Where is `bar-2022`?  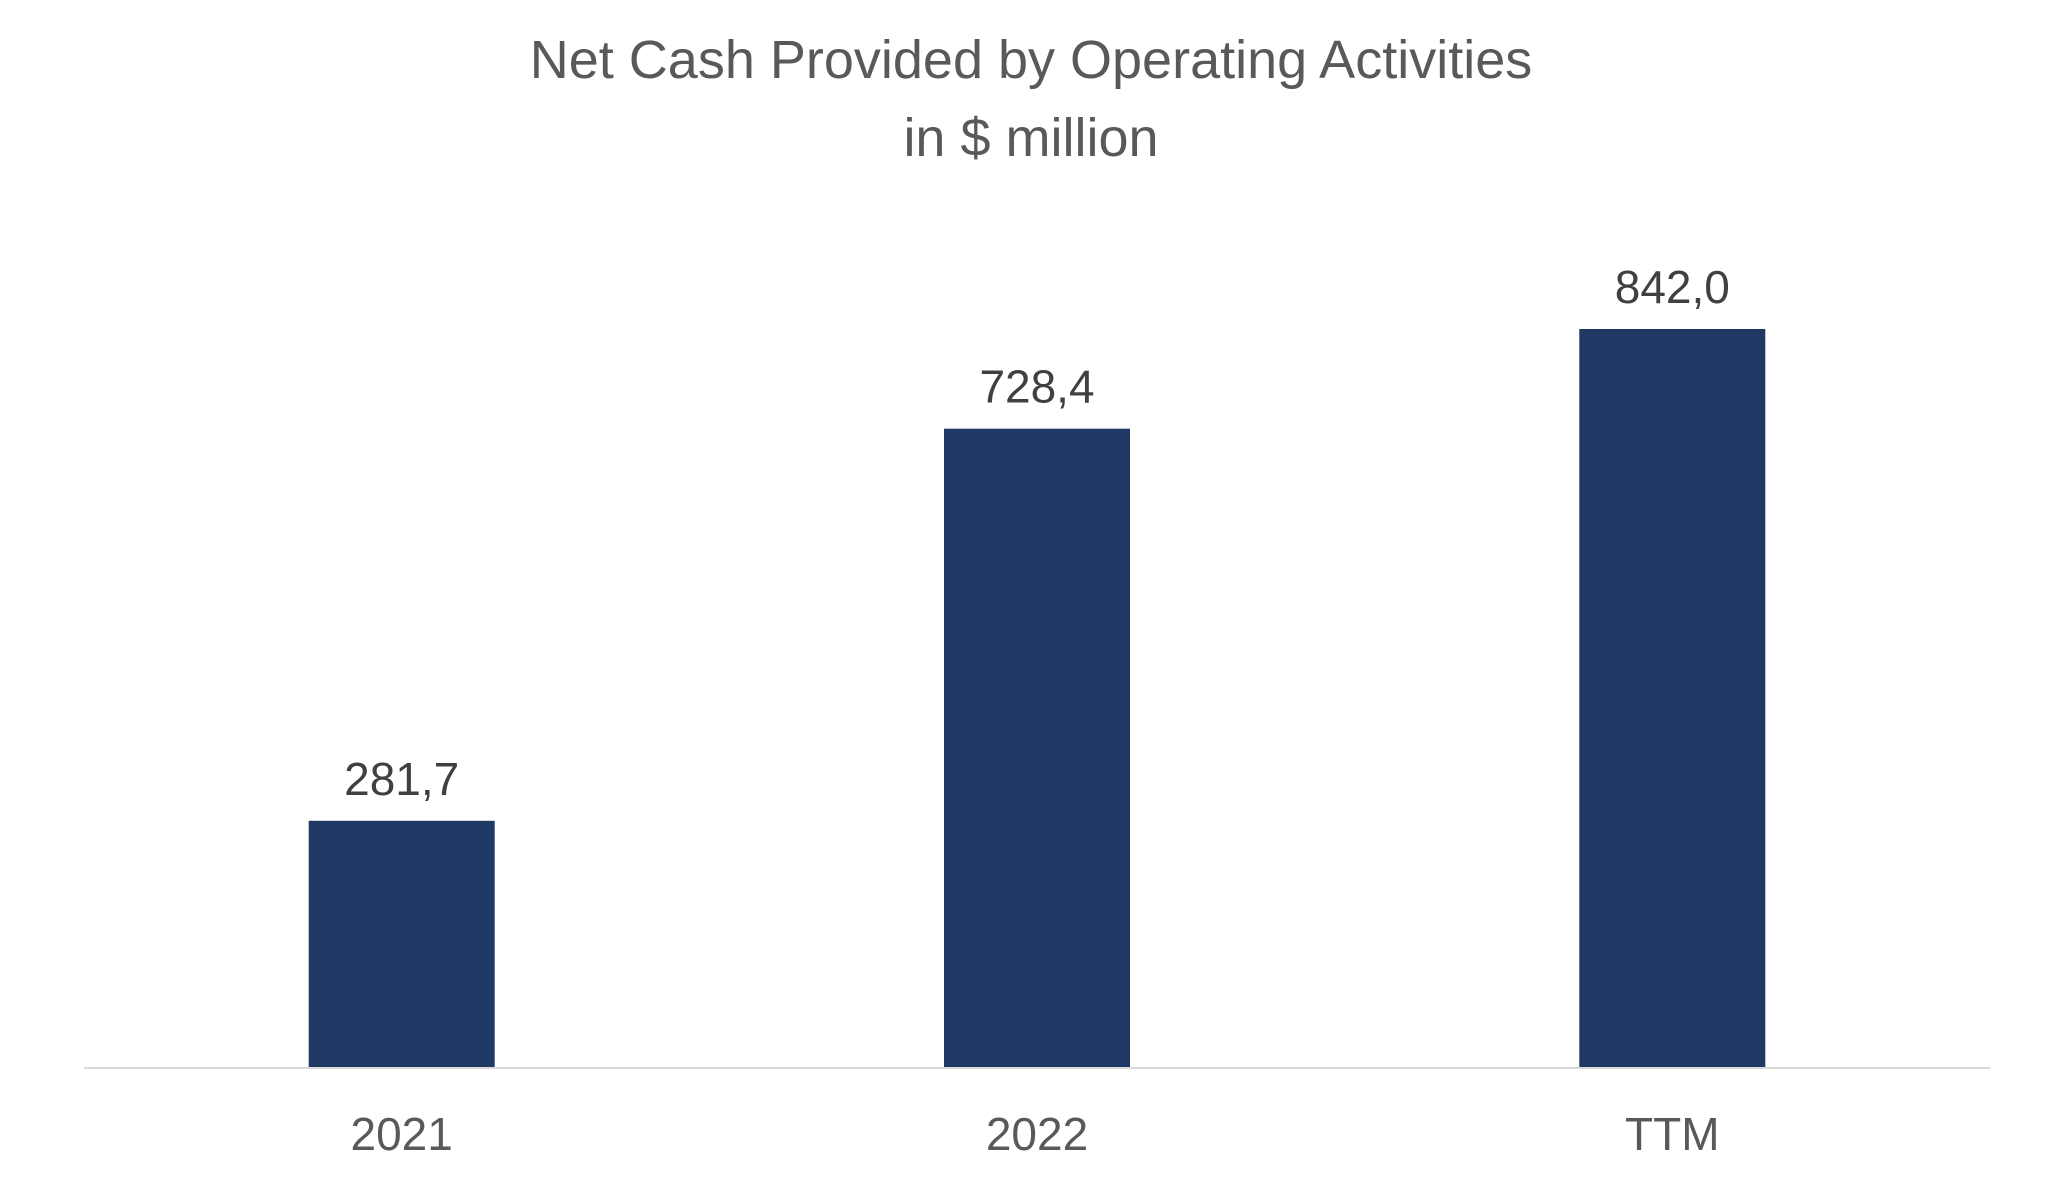 bar-2022 is located at coordinates (1037, 748).